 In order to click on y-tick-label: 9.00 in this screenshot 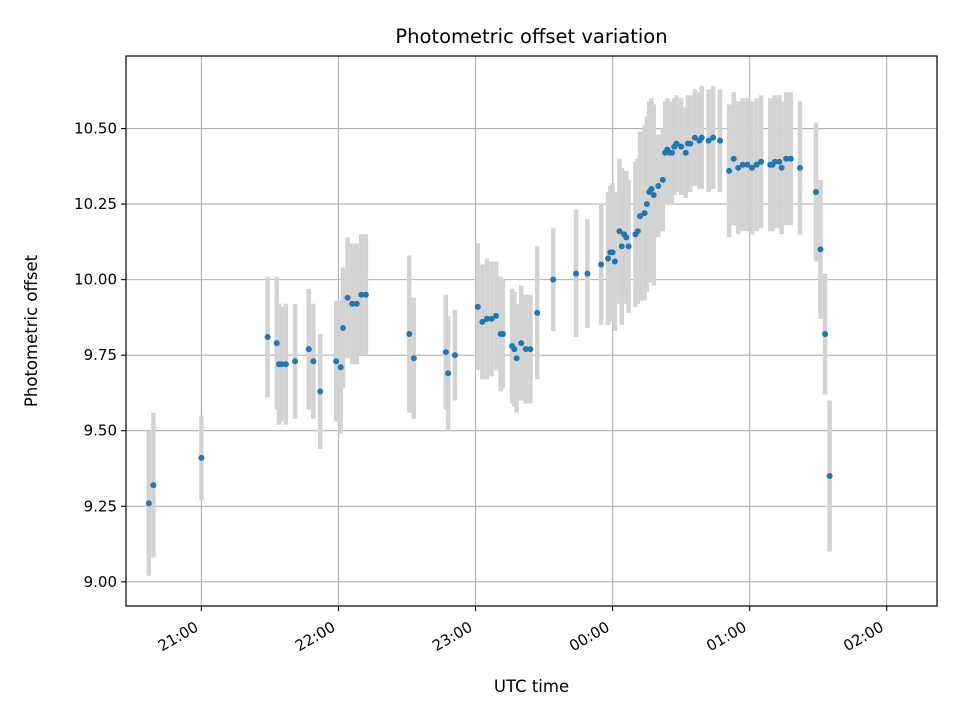, I will do `click(100, 582)`.